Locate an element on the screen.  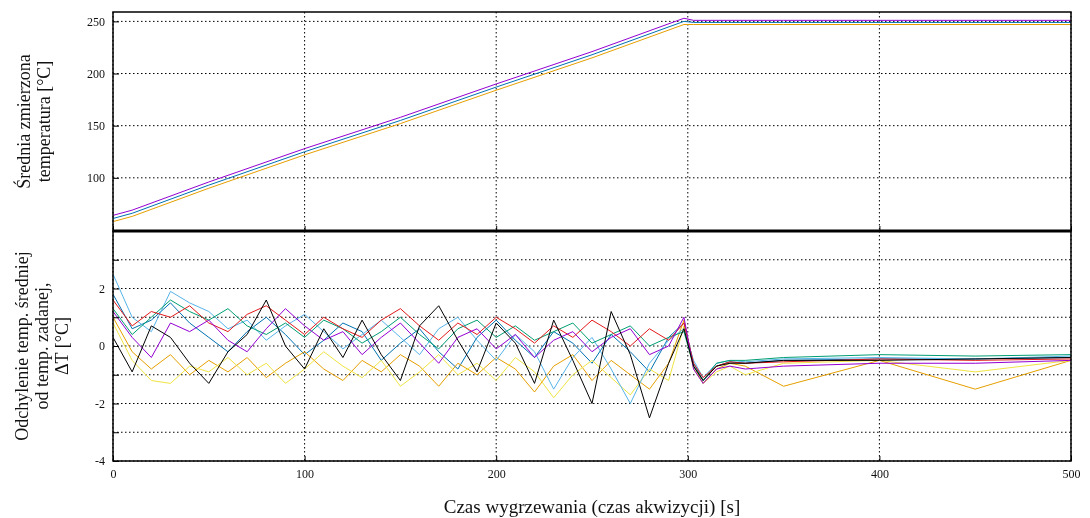
y-axis-title: Odchylenie temp. średniej od temp. zadanej, ΔT [°C] is located at coordinates (42, 346).